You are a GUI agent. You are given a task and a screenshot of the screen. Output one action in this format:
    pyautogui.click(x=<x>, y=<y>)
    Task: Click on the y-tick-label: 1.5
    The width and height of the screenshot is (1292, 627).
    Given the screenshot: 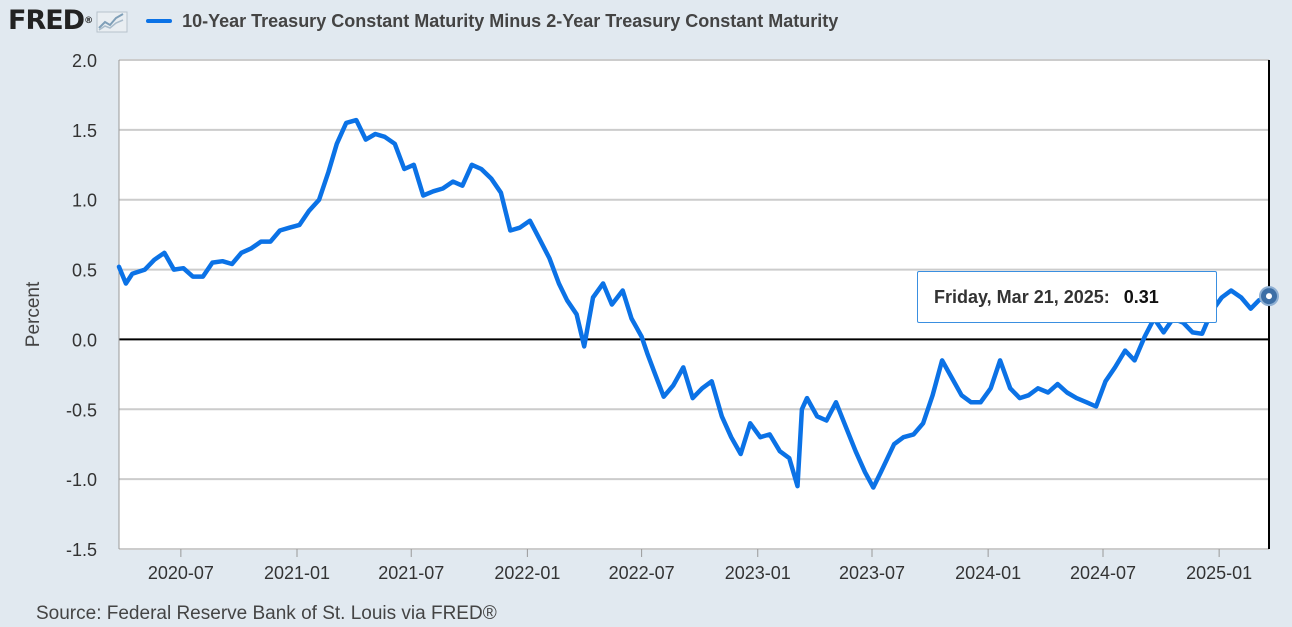 What is the action you would take?
    pyautogui.click(x=84, y=131)
    